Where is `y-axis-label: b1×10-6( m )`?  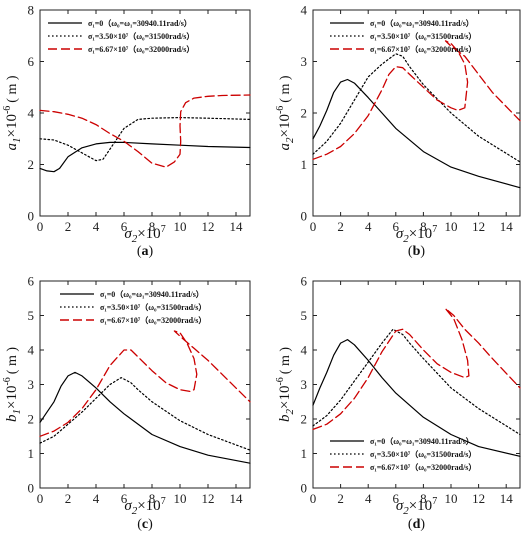 y-axis-label: b1×10-6( m ) is located at coordinates (12, 384).